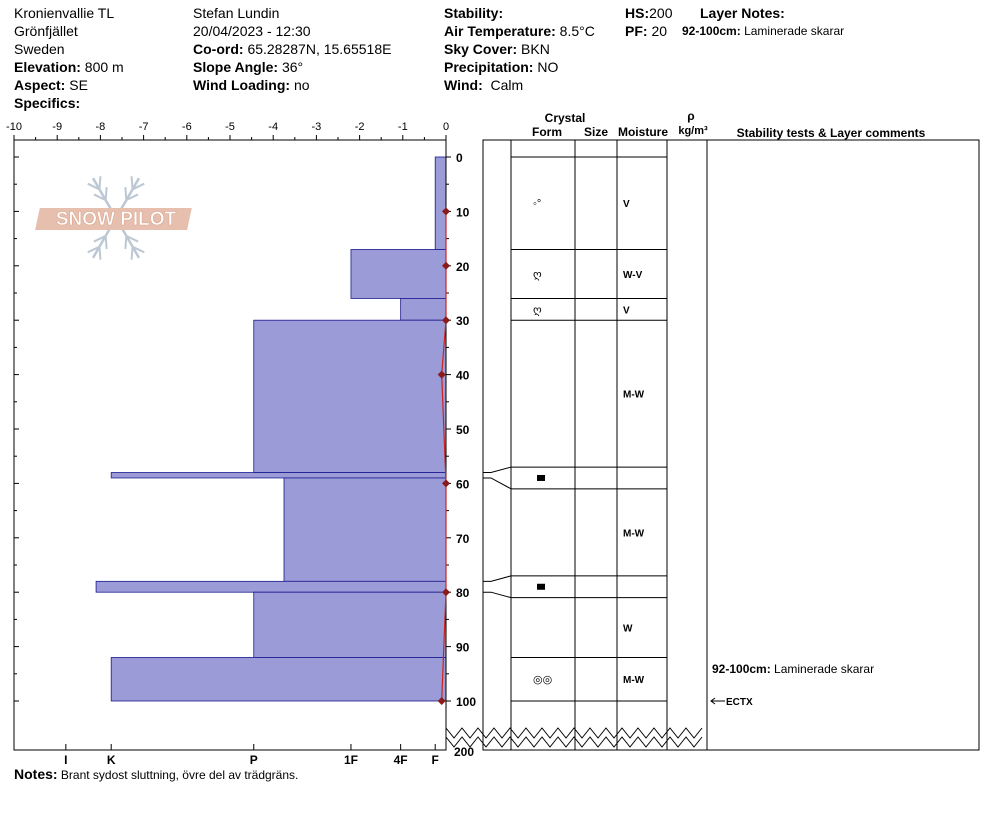 This screenshot has height=840, width=994. Describe the element at coordinates (463, 484) in the screenshot. I see `y-tick-label: 60` at that location.